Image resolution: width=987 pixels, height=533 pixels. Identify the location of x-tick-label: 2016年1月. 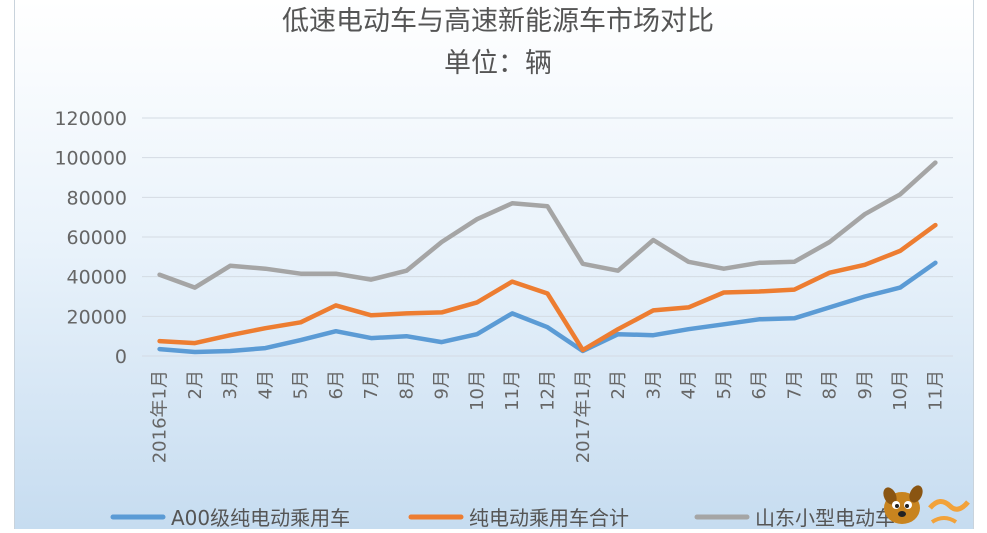
(160, 416).